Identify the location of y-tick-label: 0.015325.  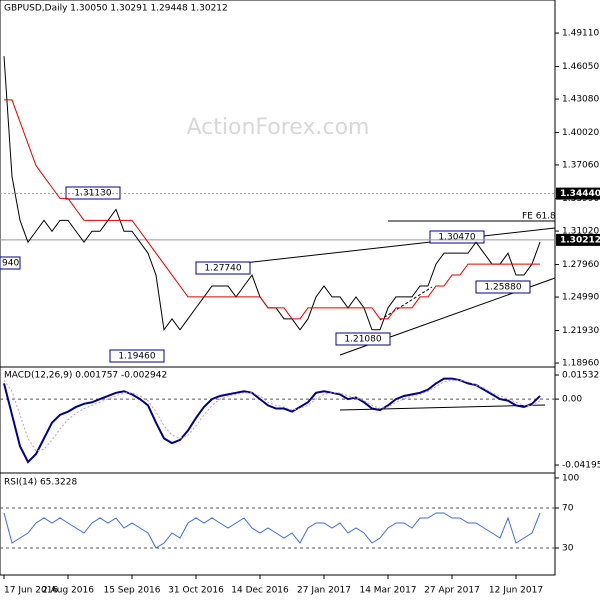
(581, 376).